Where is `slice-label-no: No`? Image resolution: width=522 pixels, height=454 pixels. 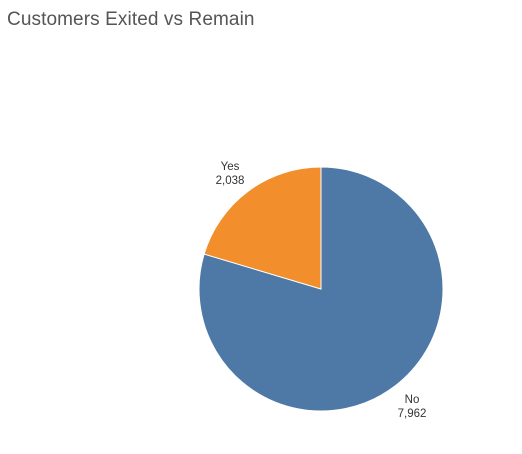
slice-label-no: No is located at coordinates (412, 400).